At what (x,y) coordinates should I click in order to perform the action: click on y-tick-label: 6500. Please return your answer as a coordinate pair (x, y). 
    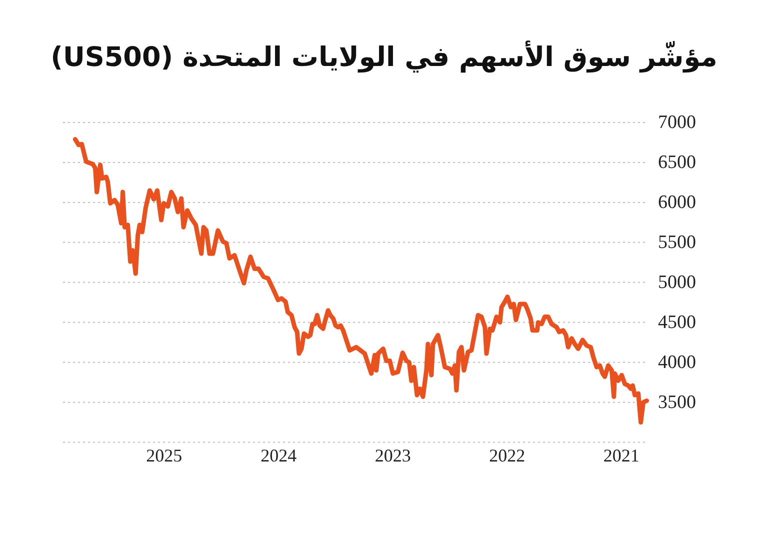
    Looking at the image, I should click on (677, 162).